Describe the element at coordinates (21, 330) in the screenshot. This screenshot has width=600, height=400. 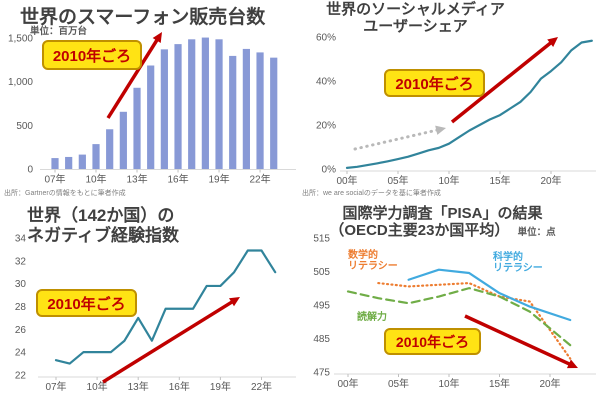
I see `y-tick-label: 26` at that location.